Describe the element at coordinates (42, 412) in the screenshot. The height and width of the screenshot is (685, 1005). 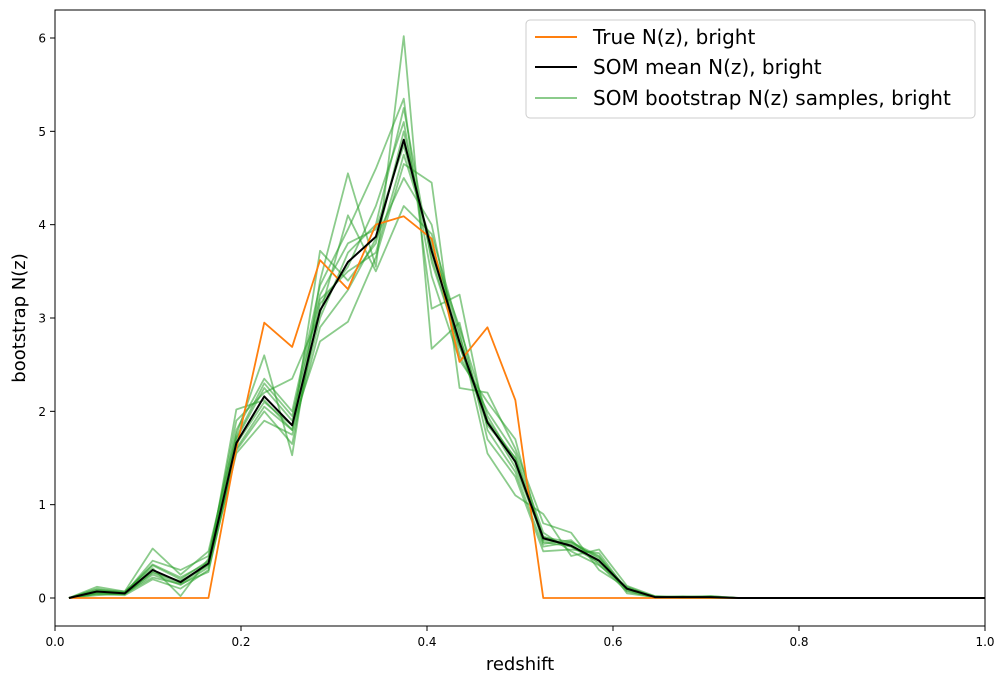
I see `y-tick-label: 2` at that location.